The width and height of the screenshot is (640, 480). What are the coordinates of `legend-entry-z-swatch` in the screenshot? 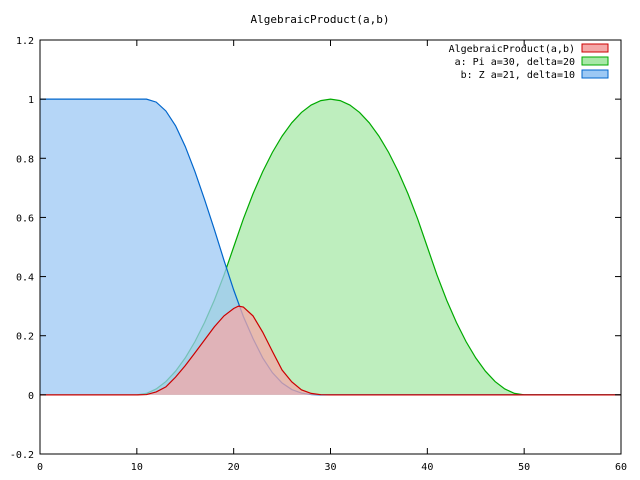 It's located at (595, 74).